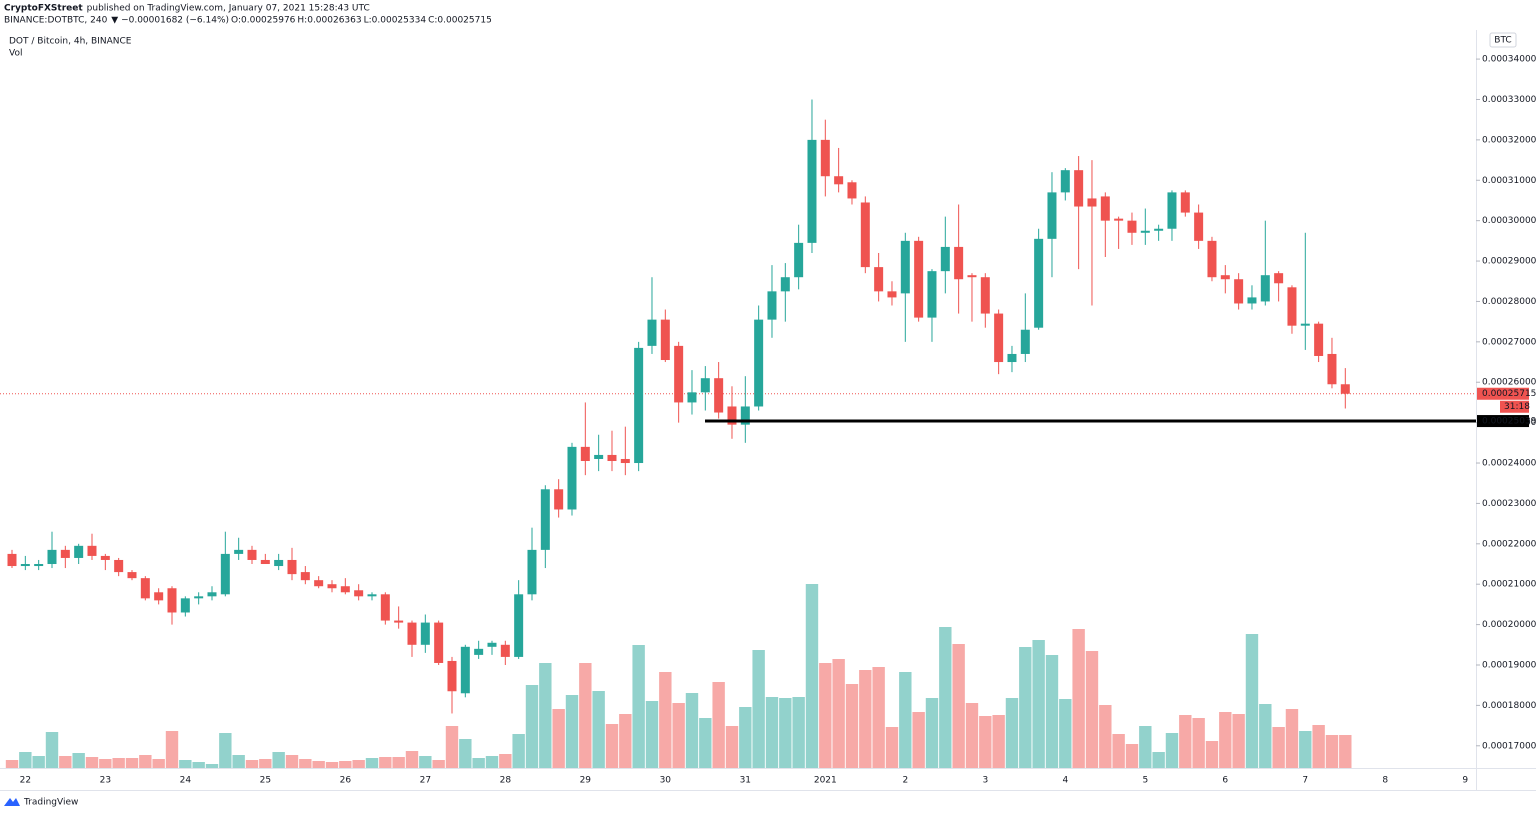  What do you see at coordinates (1509, 302) in the screenshot?
I see `y-tick-label: 0.00028000` at bounding box center [1509, 302].